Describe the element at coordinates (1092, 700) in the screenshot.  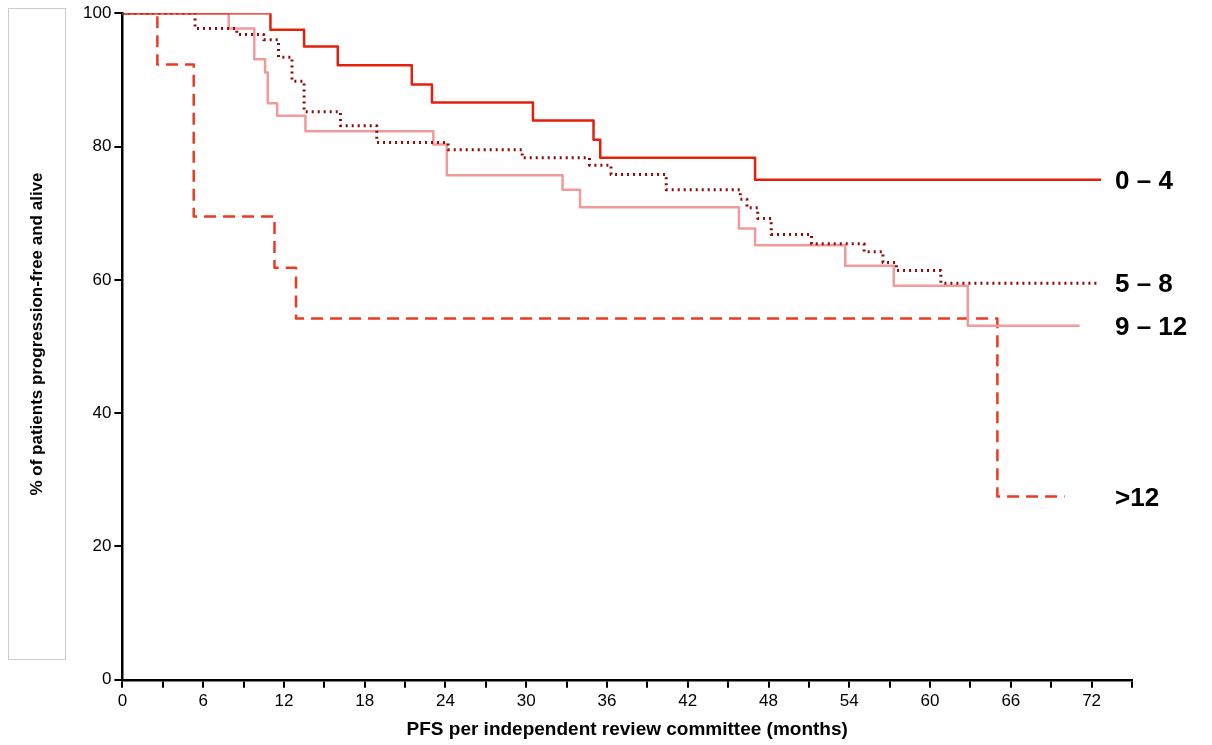
I see `x-tick-label: 72` at that location.